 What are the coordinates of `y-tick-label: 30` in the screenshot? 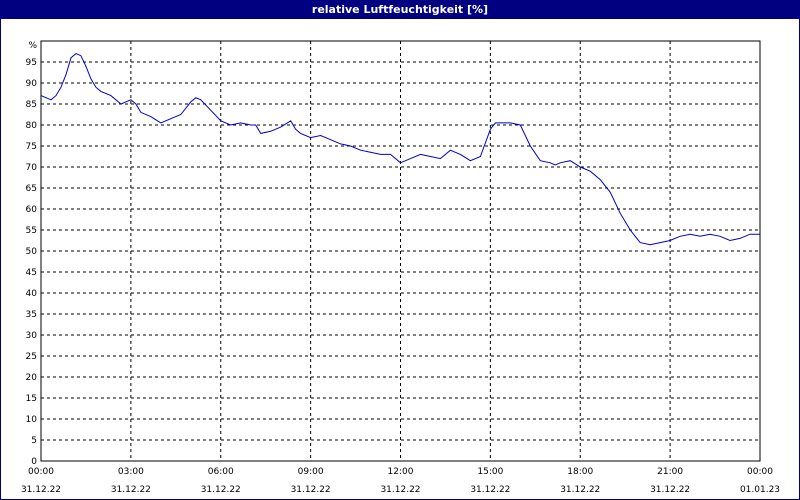 It's located at (32, 336).